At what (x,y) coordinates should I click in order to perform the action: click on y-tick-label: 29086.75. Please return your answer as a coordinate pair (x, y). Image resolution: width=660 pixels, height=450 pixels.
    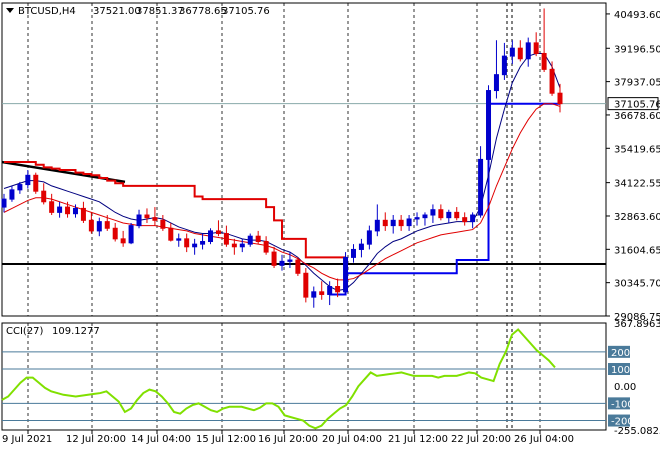
    Looking at the image, I should click on (637, 317).